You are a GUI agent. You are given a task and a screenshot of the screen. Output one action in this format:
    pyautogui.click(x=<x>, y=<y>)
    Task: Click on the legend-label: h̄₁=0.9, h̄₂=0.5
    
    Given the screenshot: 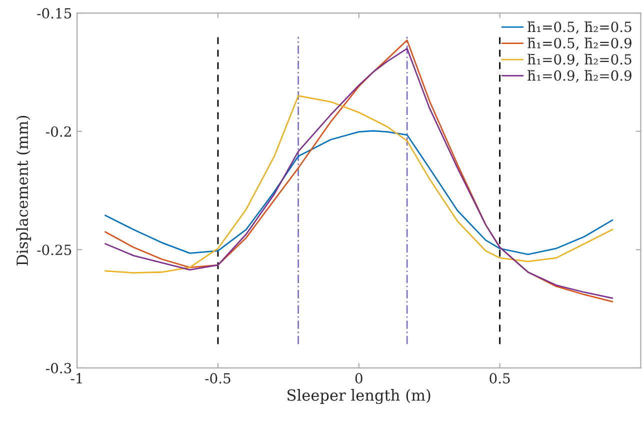 What is the action you would take?
    pyautogui.click(x=580, y=60)
    